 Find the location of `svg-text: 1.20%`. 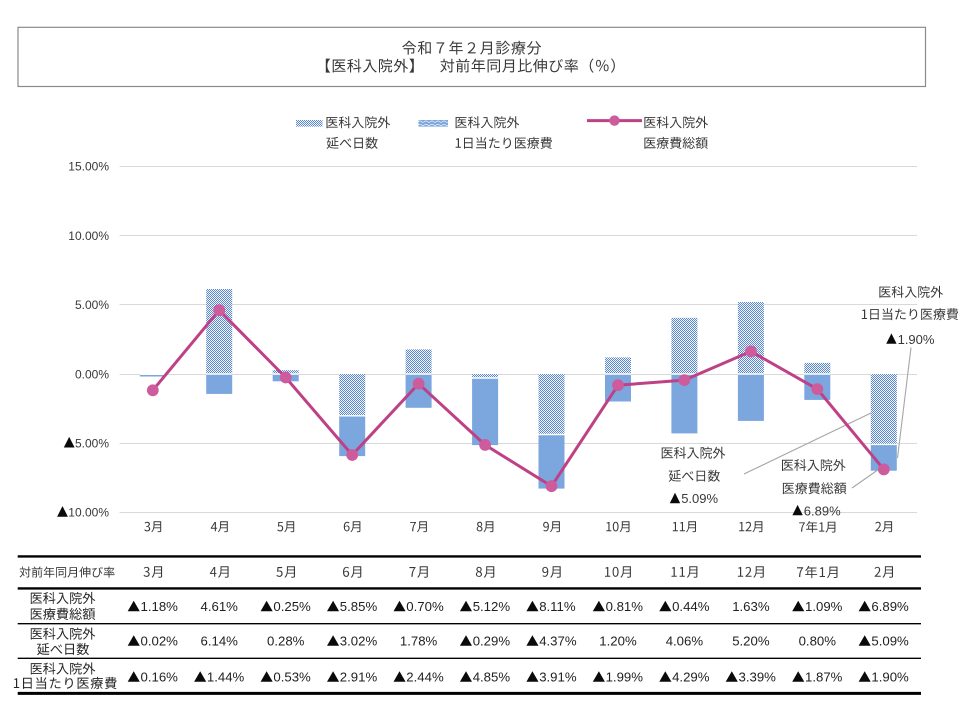

svg-text: 1.20% is located at coordinates (618, 641).